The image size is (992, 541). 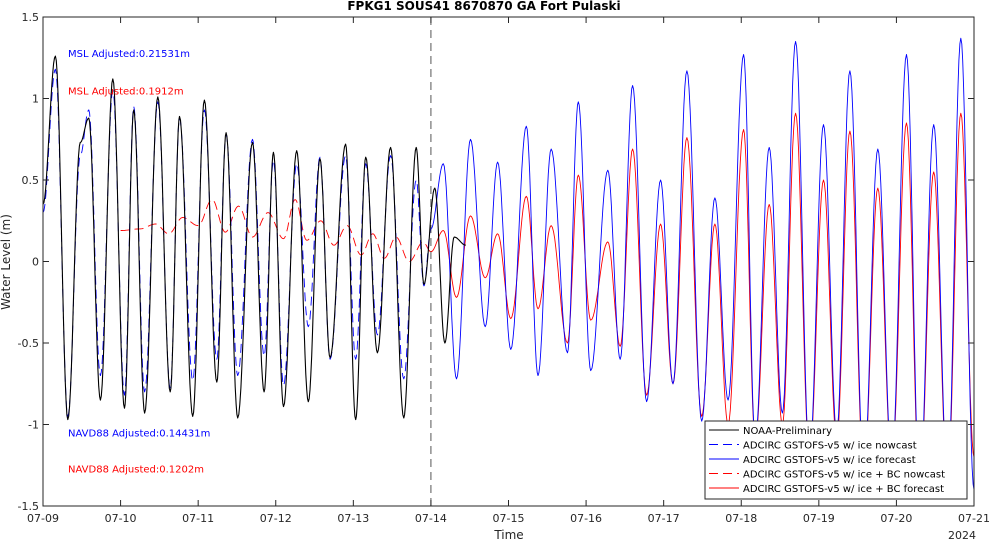 What do you see at coordinates (483, 6) in the screenshot?
I see `chart-title: FPKG1 SOUS41 8670870 GA Fort Pulaski` at bounding box center [483, 6].